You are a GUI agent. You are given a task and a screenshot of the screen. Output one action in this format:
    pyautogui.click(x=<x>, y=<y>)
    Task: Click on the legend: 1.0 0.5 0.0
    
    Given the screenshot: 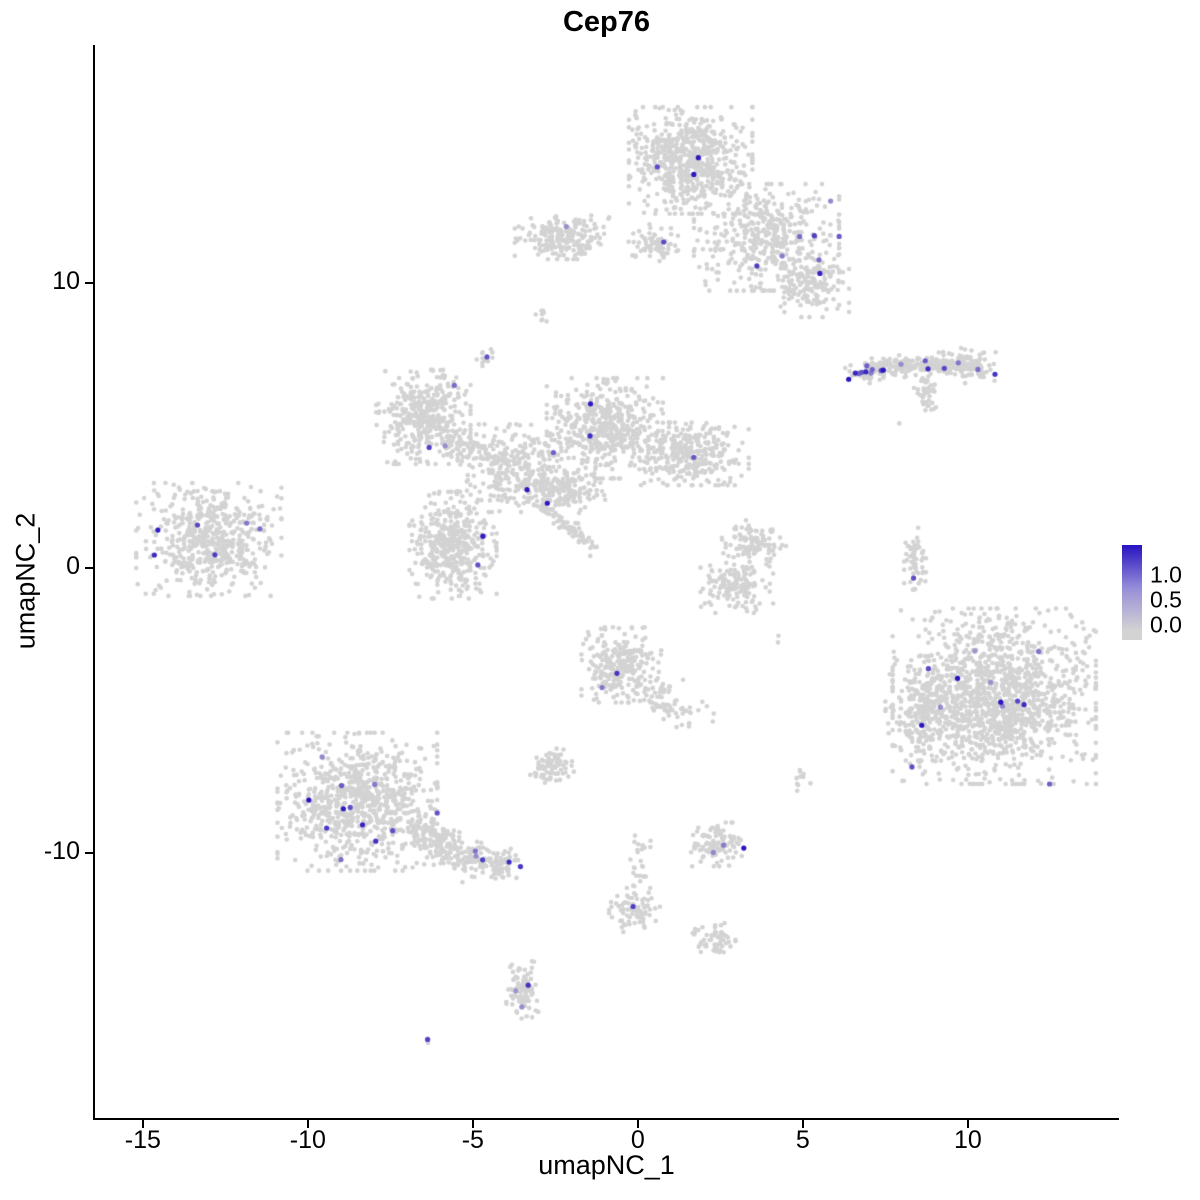 What is the action you would take?
    pyautogui.click(x=1161, y=595)
    